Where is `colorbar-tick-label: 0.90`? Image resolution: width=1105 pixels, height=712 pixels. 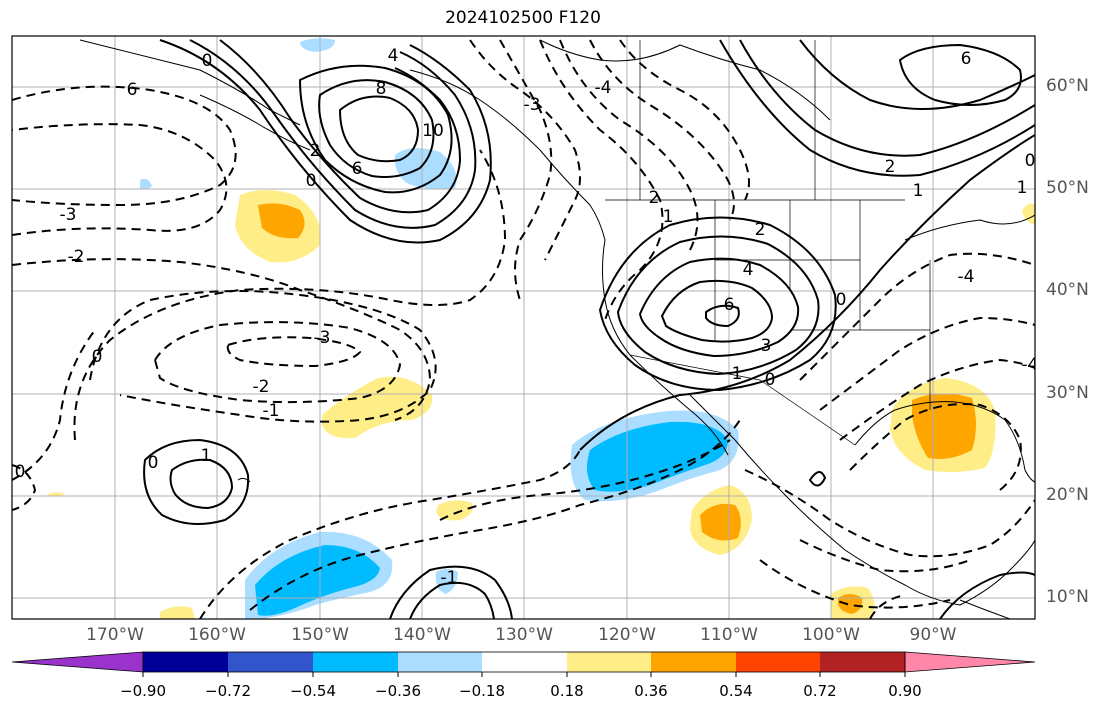 colorbar-tick-label: 0.90 is located at coordinates (905, 691).